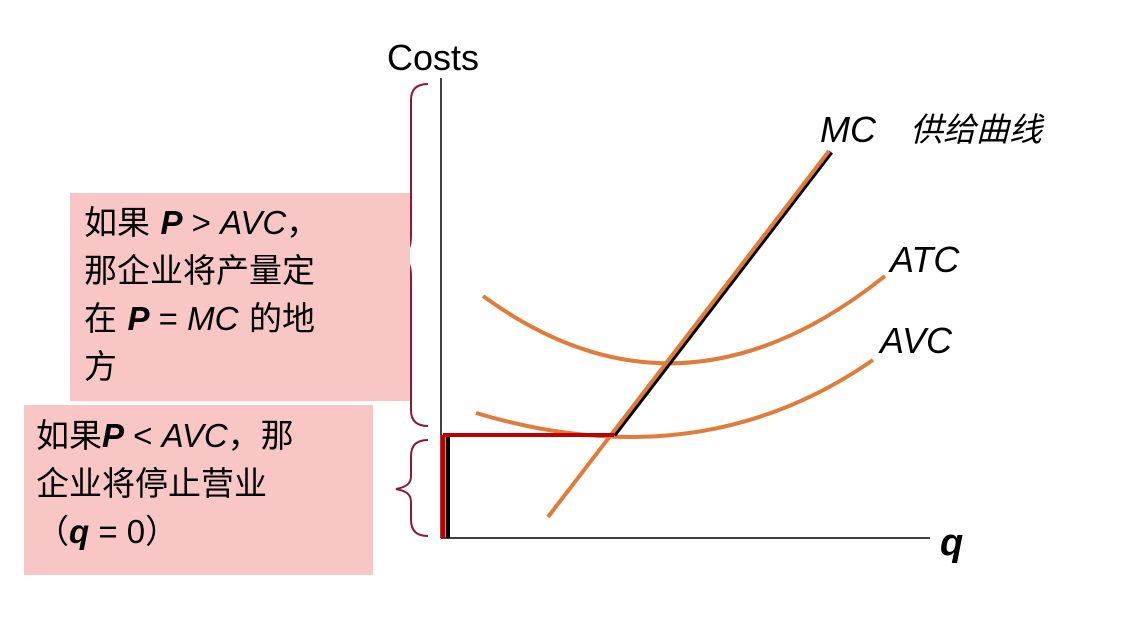 This screenshot has height=621, width=1125. Describe the element at coordinates (100, 366) in the screenshot. I see `note-line-4: 方` at that location.